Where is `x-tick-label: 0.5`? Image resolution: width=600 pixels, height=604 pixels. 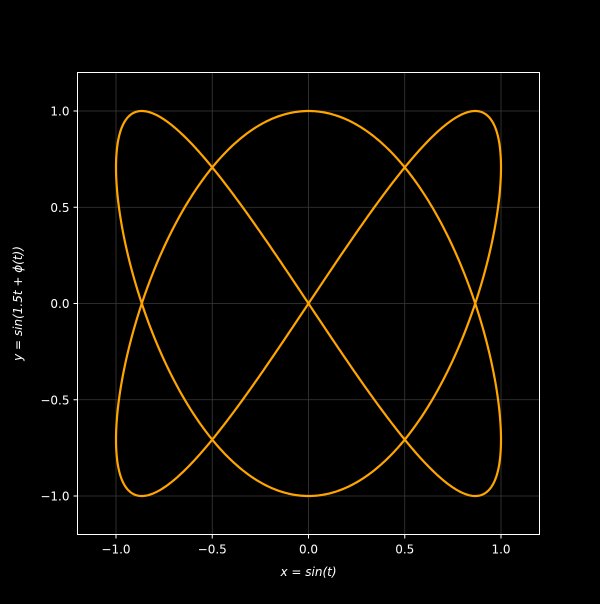 x-tick-label: 0.5 is located at coordinates (404, 550).